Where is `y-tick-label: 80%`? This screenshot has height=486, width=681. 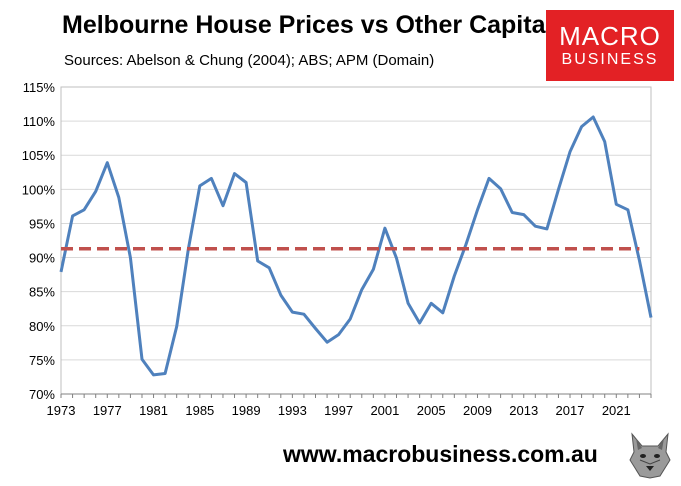
y-tick-label: 80% is located at coordinates (42, 326).